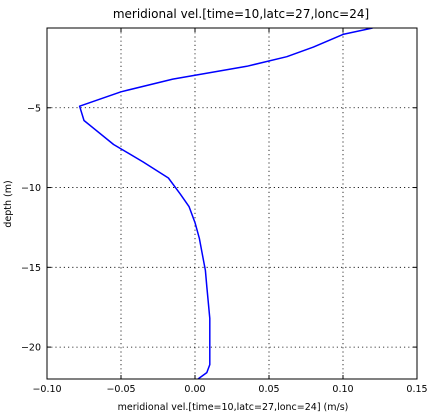 This screenshot has width=436, height=419. Describe the element at coordinates (120, 389) in the screenshot. I see `x-tick-label: −0.05` at that location.